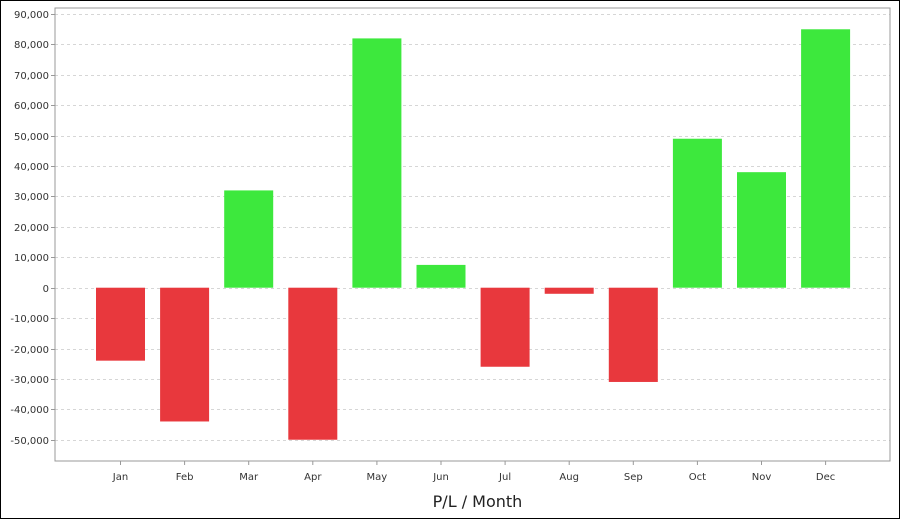 The image size is (900, 519). What do you see at coordinates (633, 477) in the screenshot?
I see `x-tick-label: Sep` at bounding box center [633, 477].